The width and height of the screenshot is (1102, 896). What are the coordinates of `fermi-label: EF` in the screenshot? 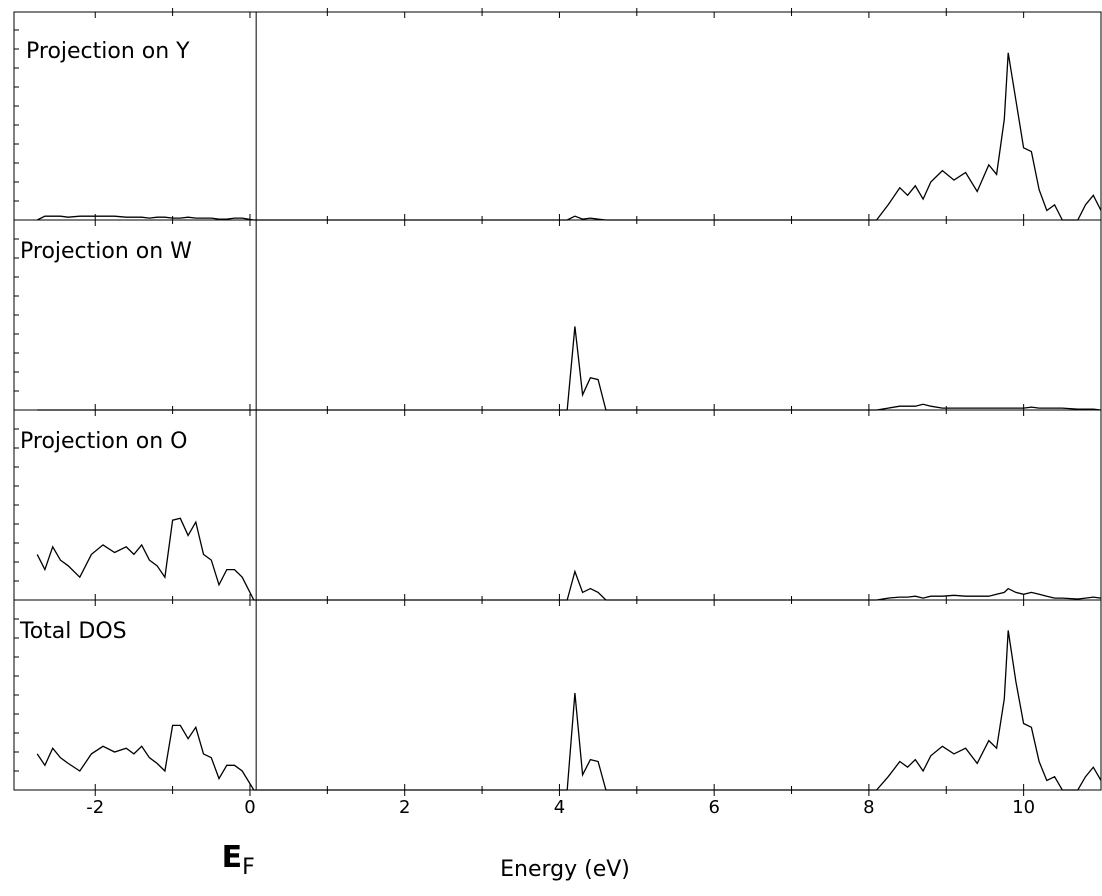 It's located at (238, 860).